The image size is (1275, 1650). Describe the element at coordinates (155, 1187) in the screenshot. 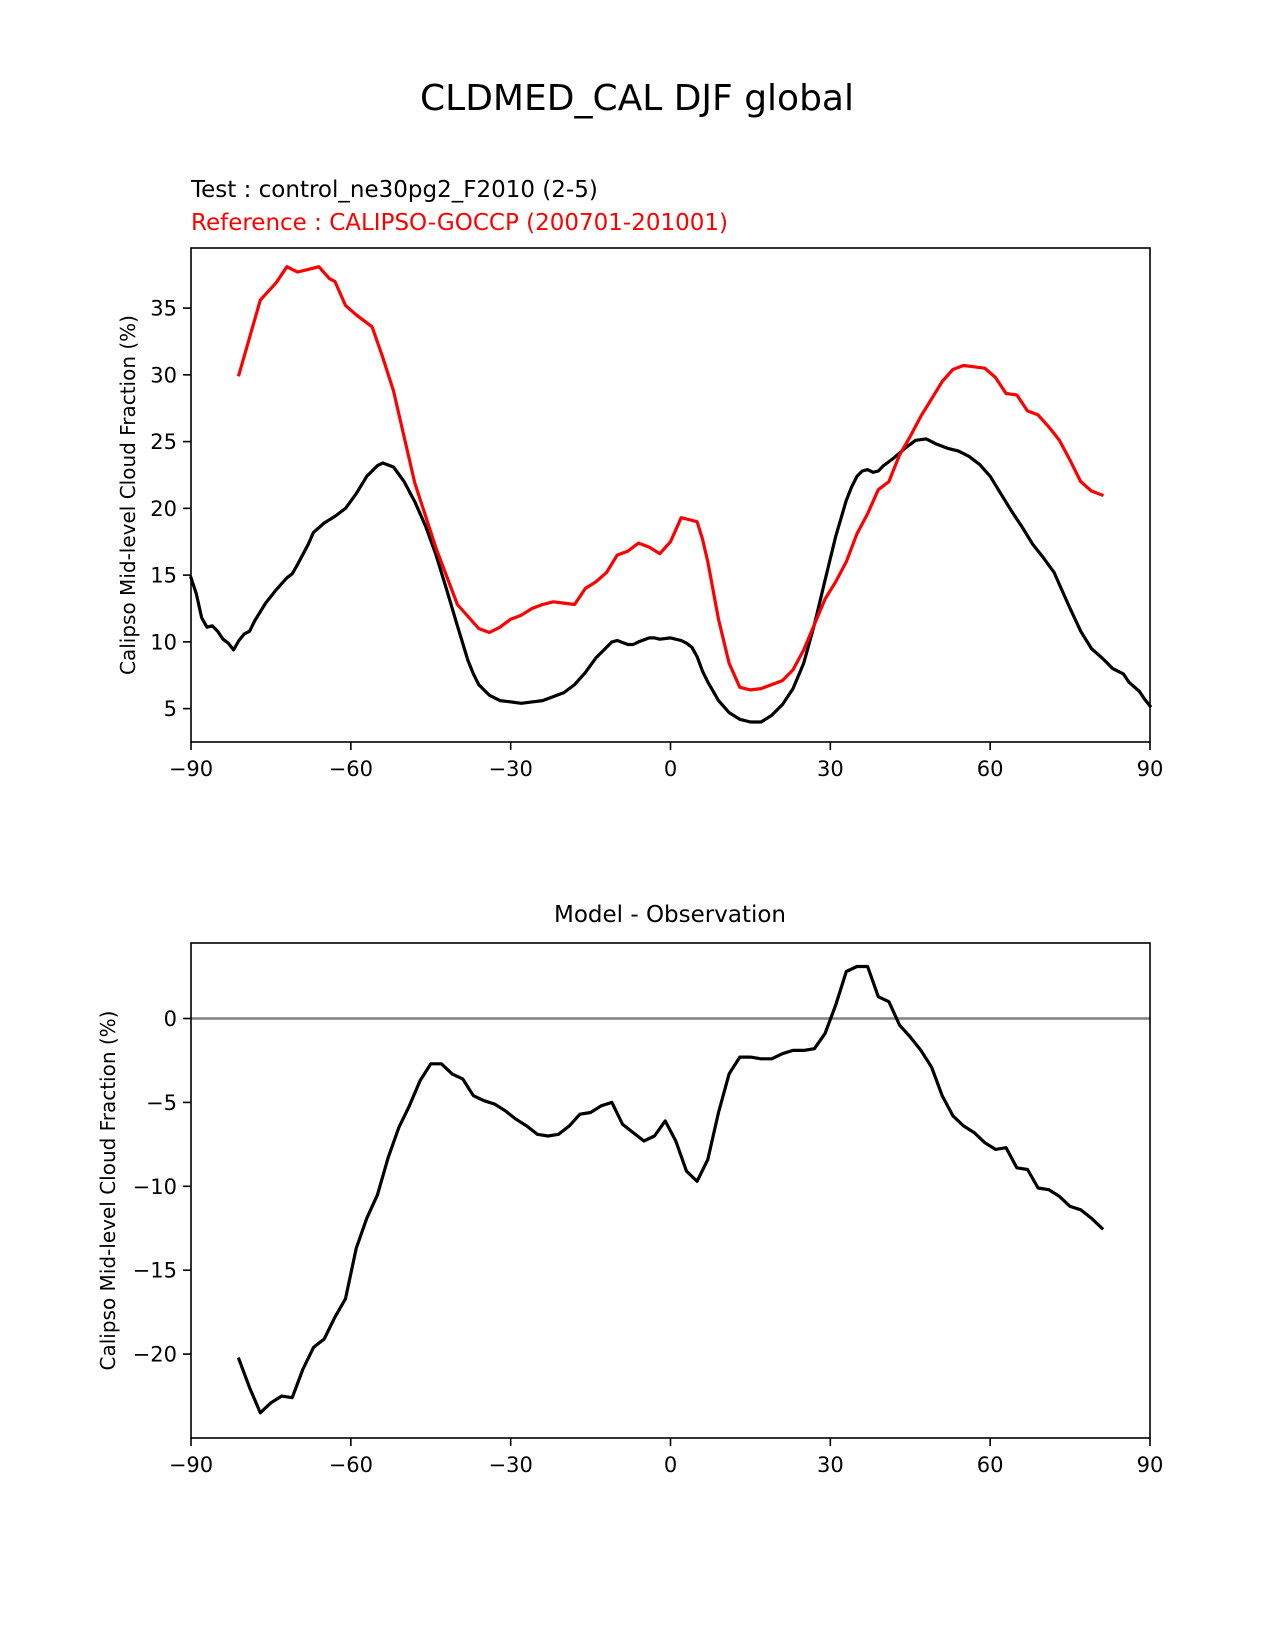

I see `y-tick-label: −10` at that location.